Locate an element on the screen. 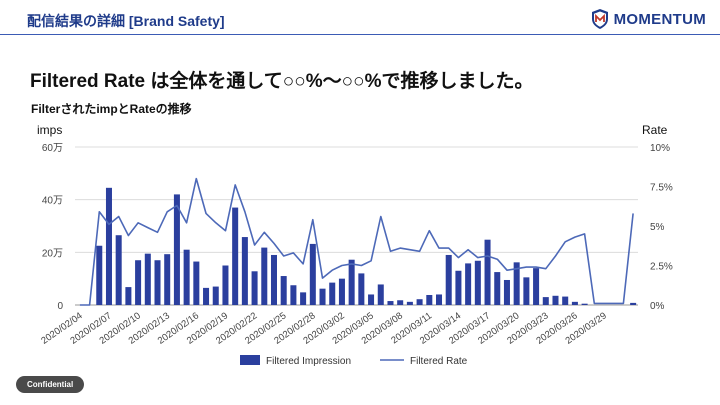 Image resolution: width=720 pixels, height=405 pixels. legend-bar-label: Filtered Impression is located at coordinates (308, 361).